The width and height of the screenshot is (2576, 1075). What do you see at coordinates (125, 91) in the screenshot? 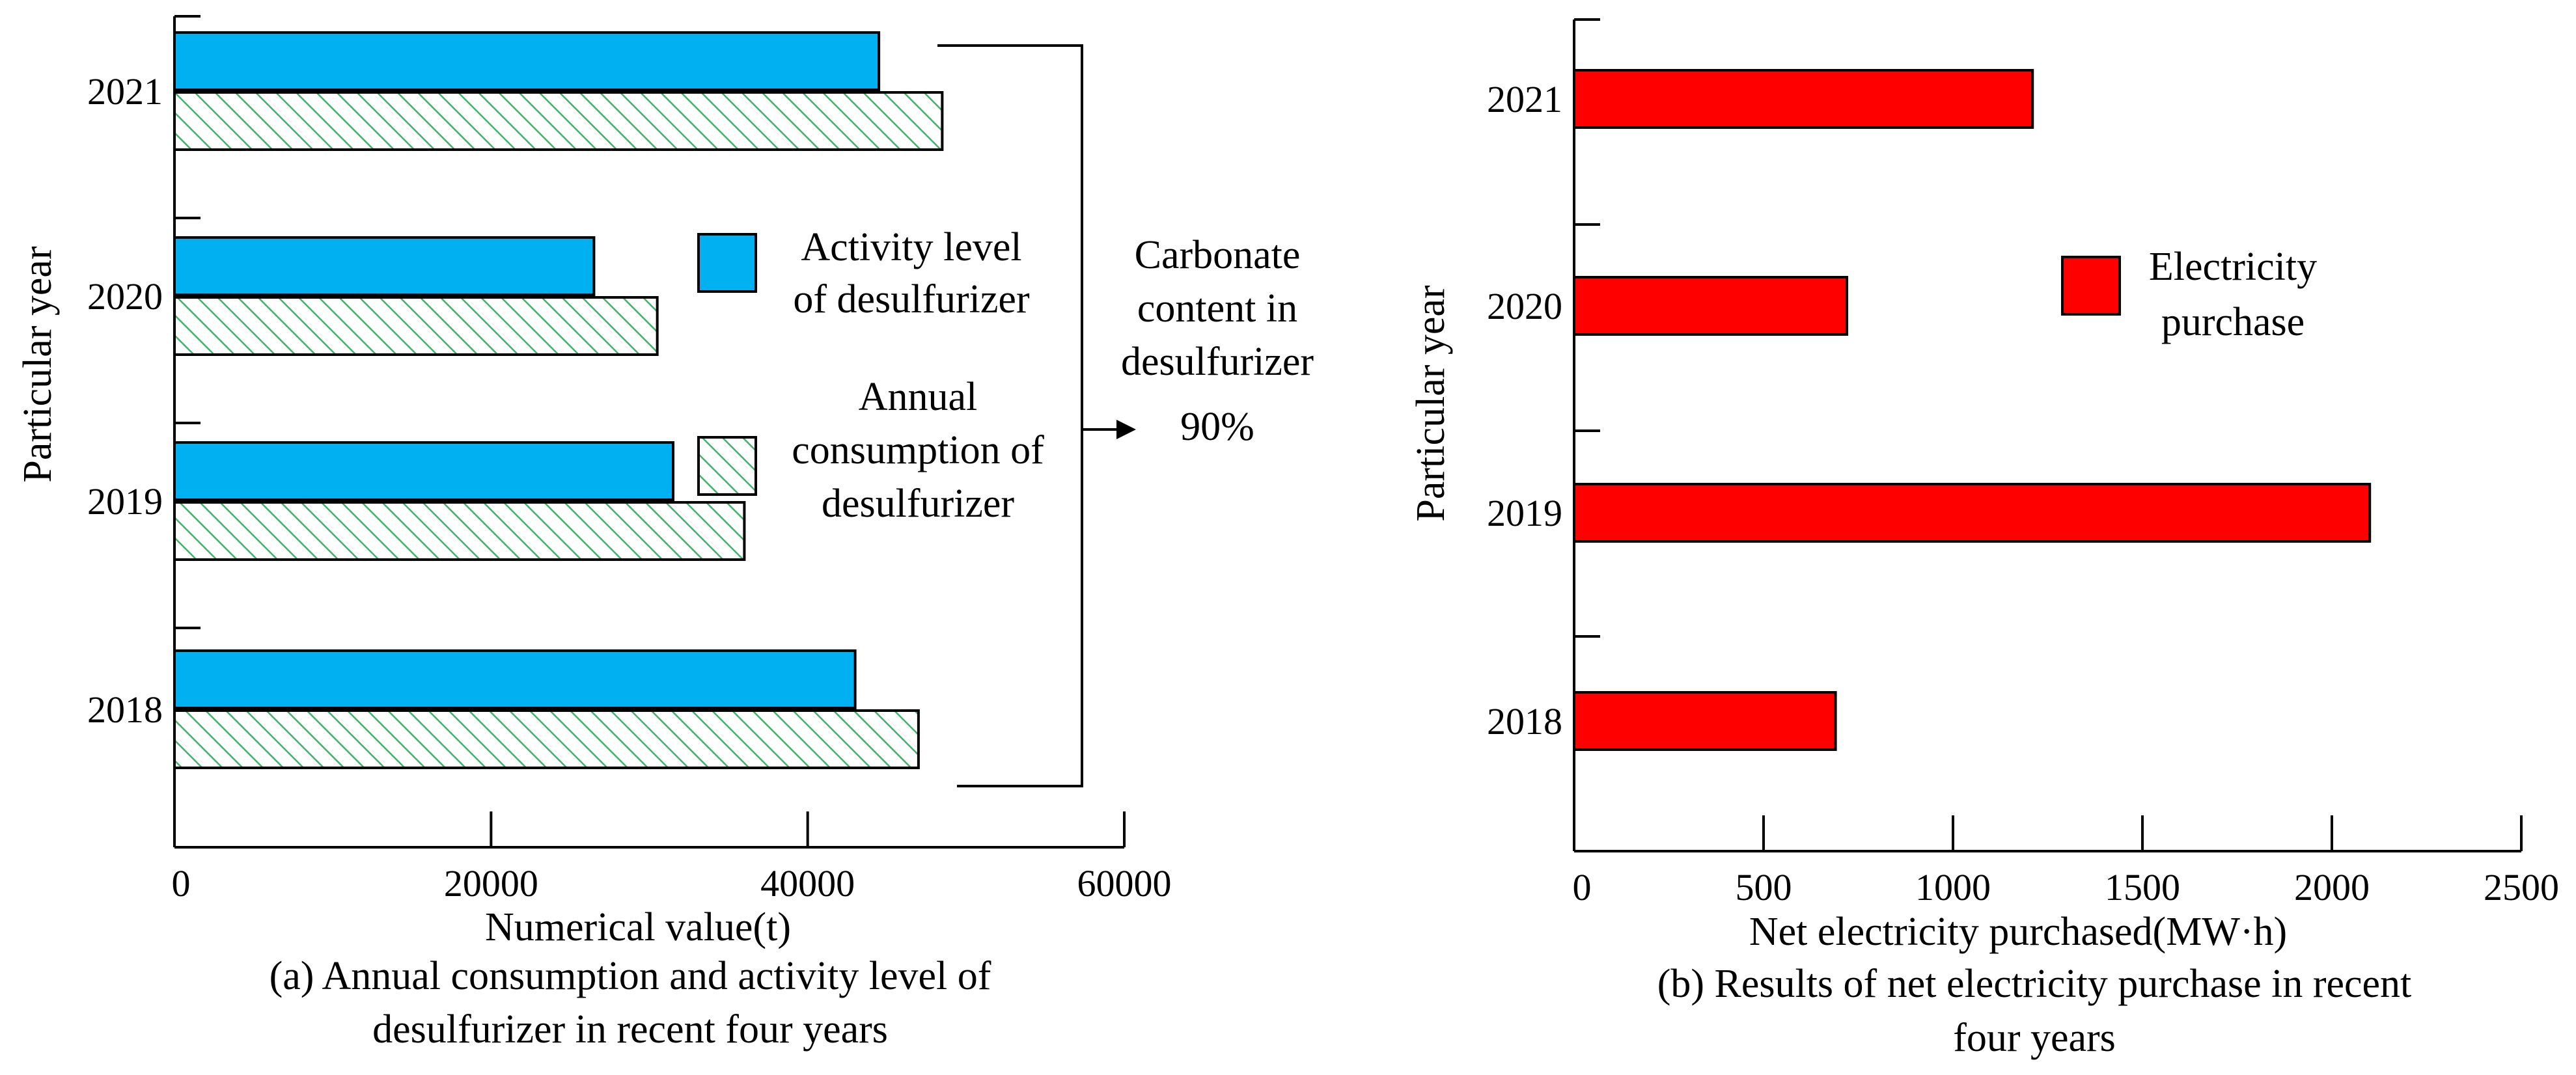
I see `y-tick-label-a-2021: 2021` at bounding box center [125, 91].